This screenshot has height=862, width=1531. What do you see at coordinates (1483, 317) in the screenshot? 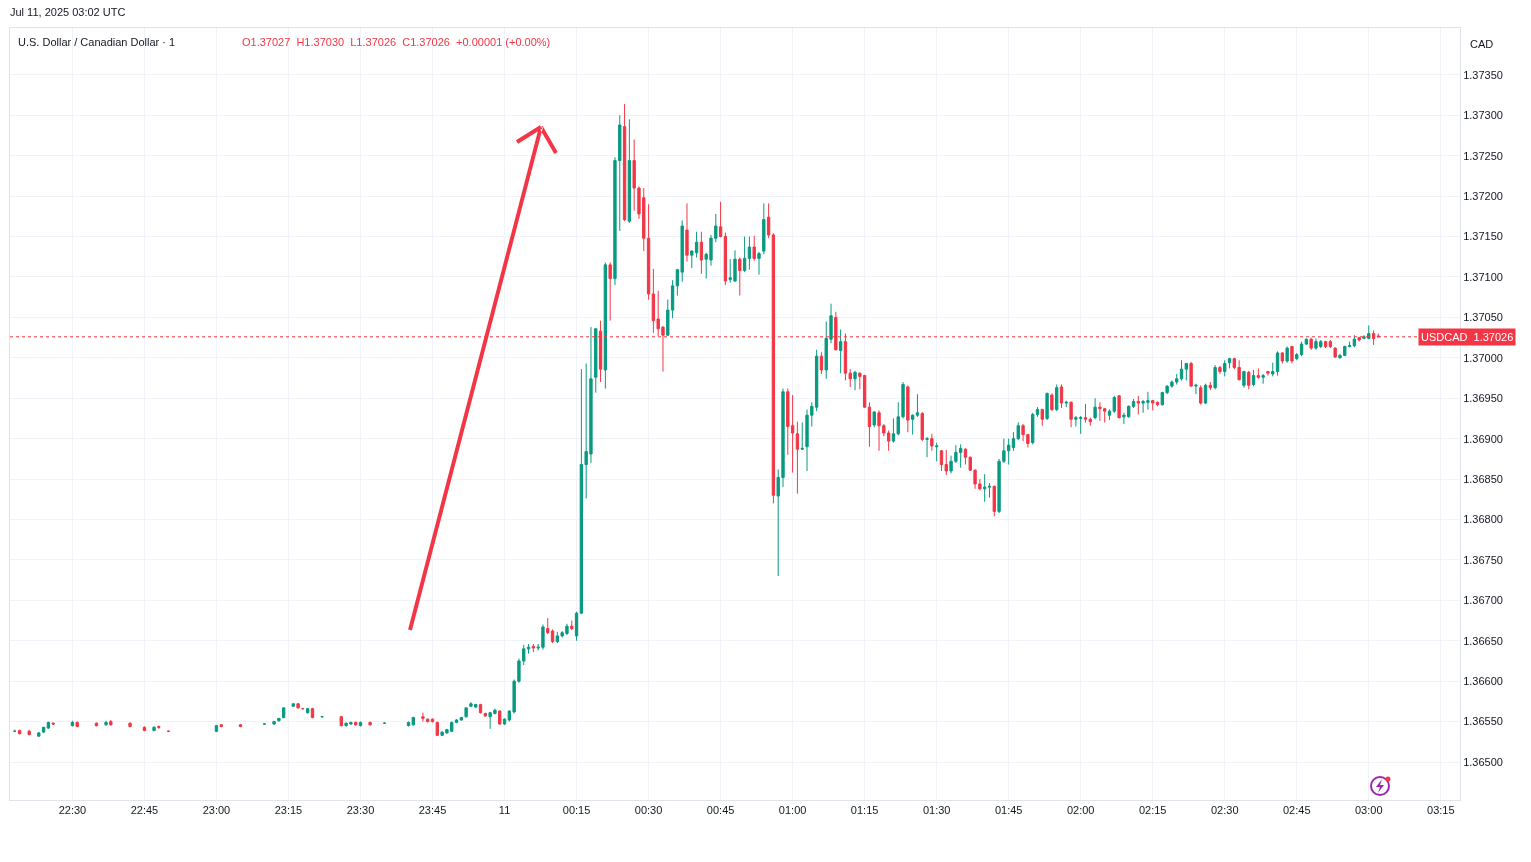
I see `y-tick-label: 1.37050` at bounding box center [1483, 317].